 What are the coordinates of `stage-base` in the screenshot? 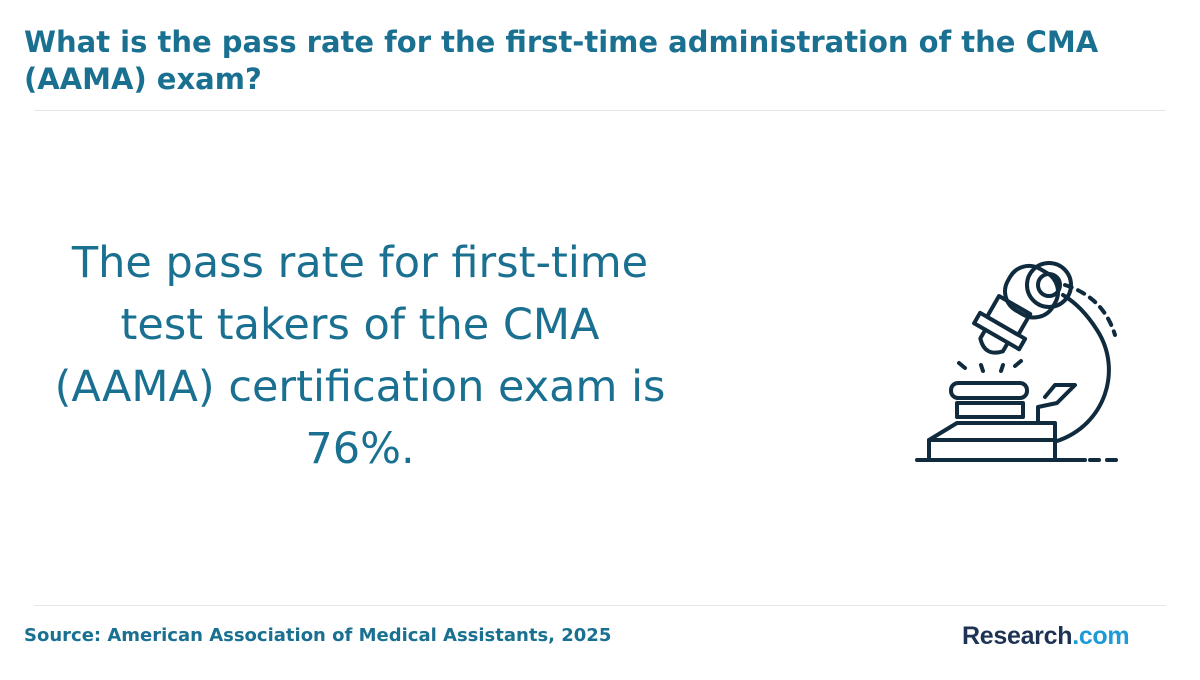 It's located at (992, 441).